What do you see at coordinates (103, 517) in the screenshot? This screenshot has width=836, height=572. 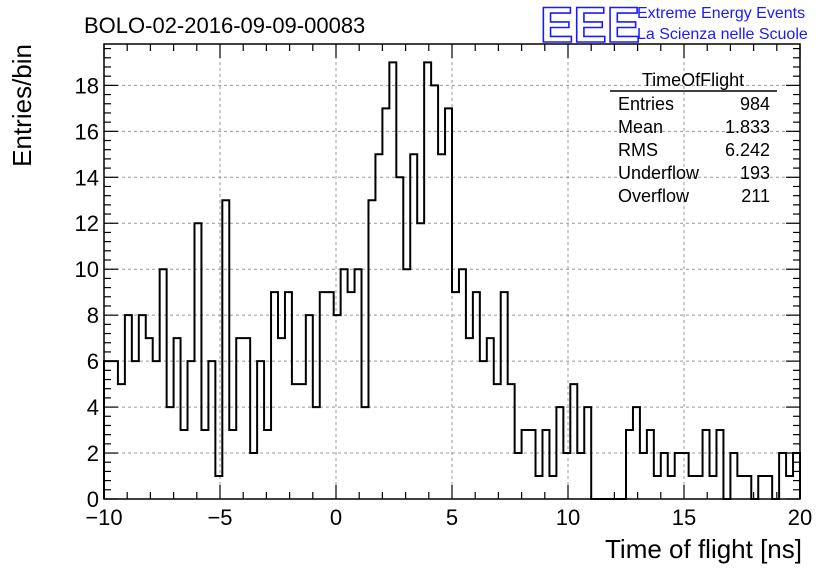 I see `x-tick-label: −10` at bounding box center [103, 517].